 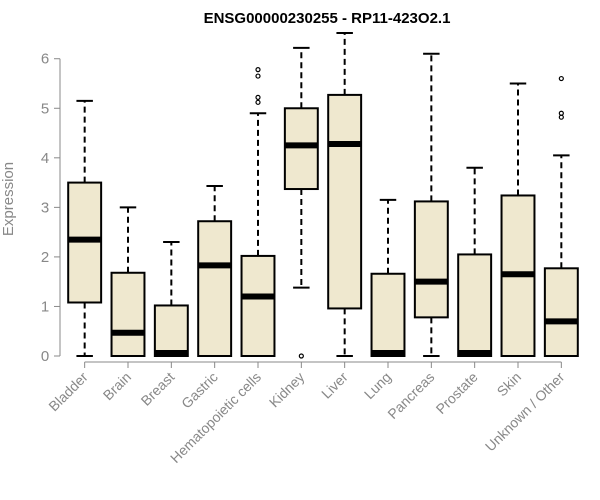 What do you see at coordinates (45, 257) in the screenshot?
I see `y-tick-label: 2` at bounding box center [45, 257].